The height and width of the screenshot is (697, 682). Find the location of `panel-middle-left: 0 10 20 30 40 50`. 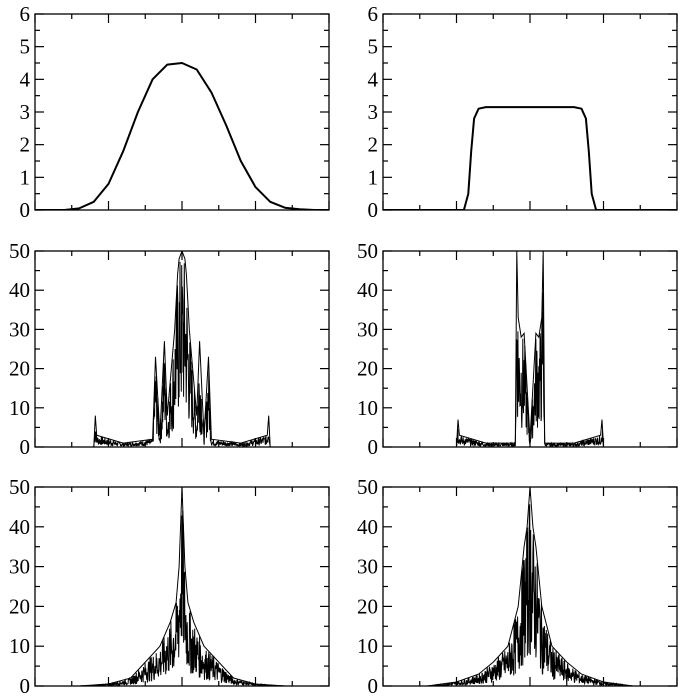

panel-middle-left: 0 10 20 30 40 50 is located at coordinates (169, 349).